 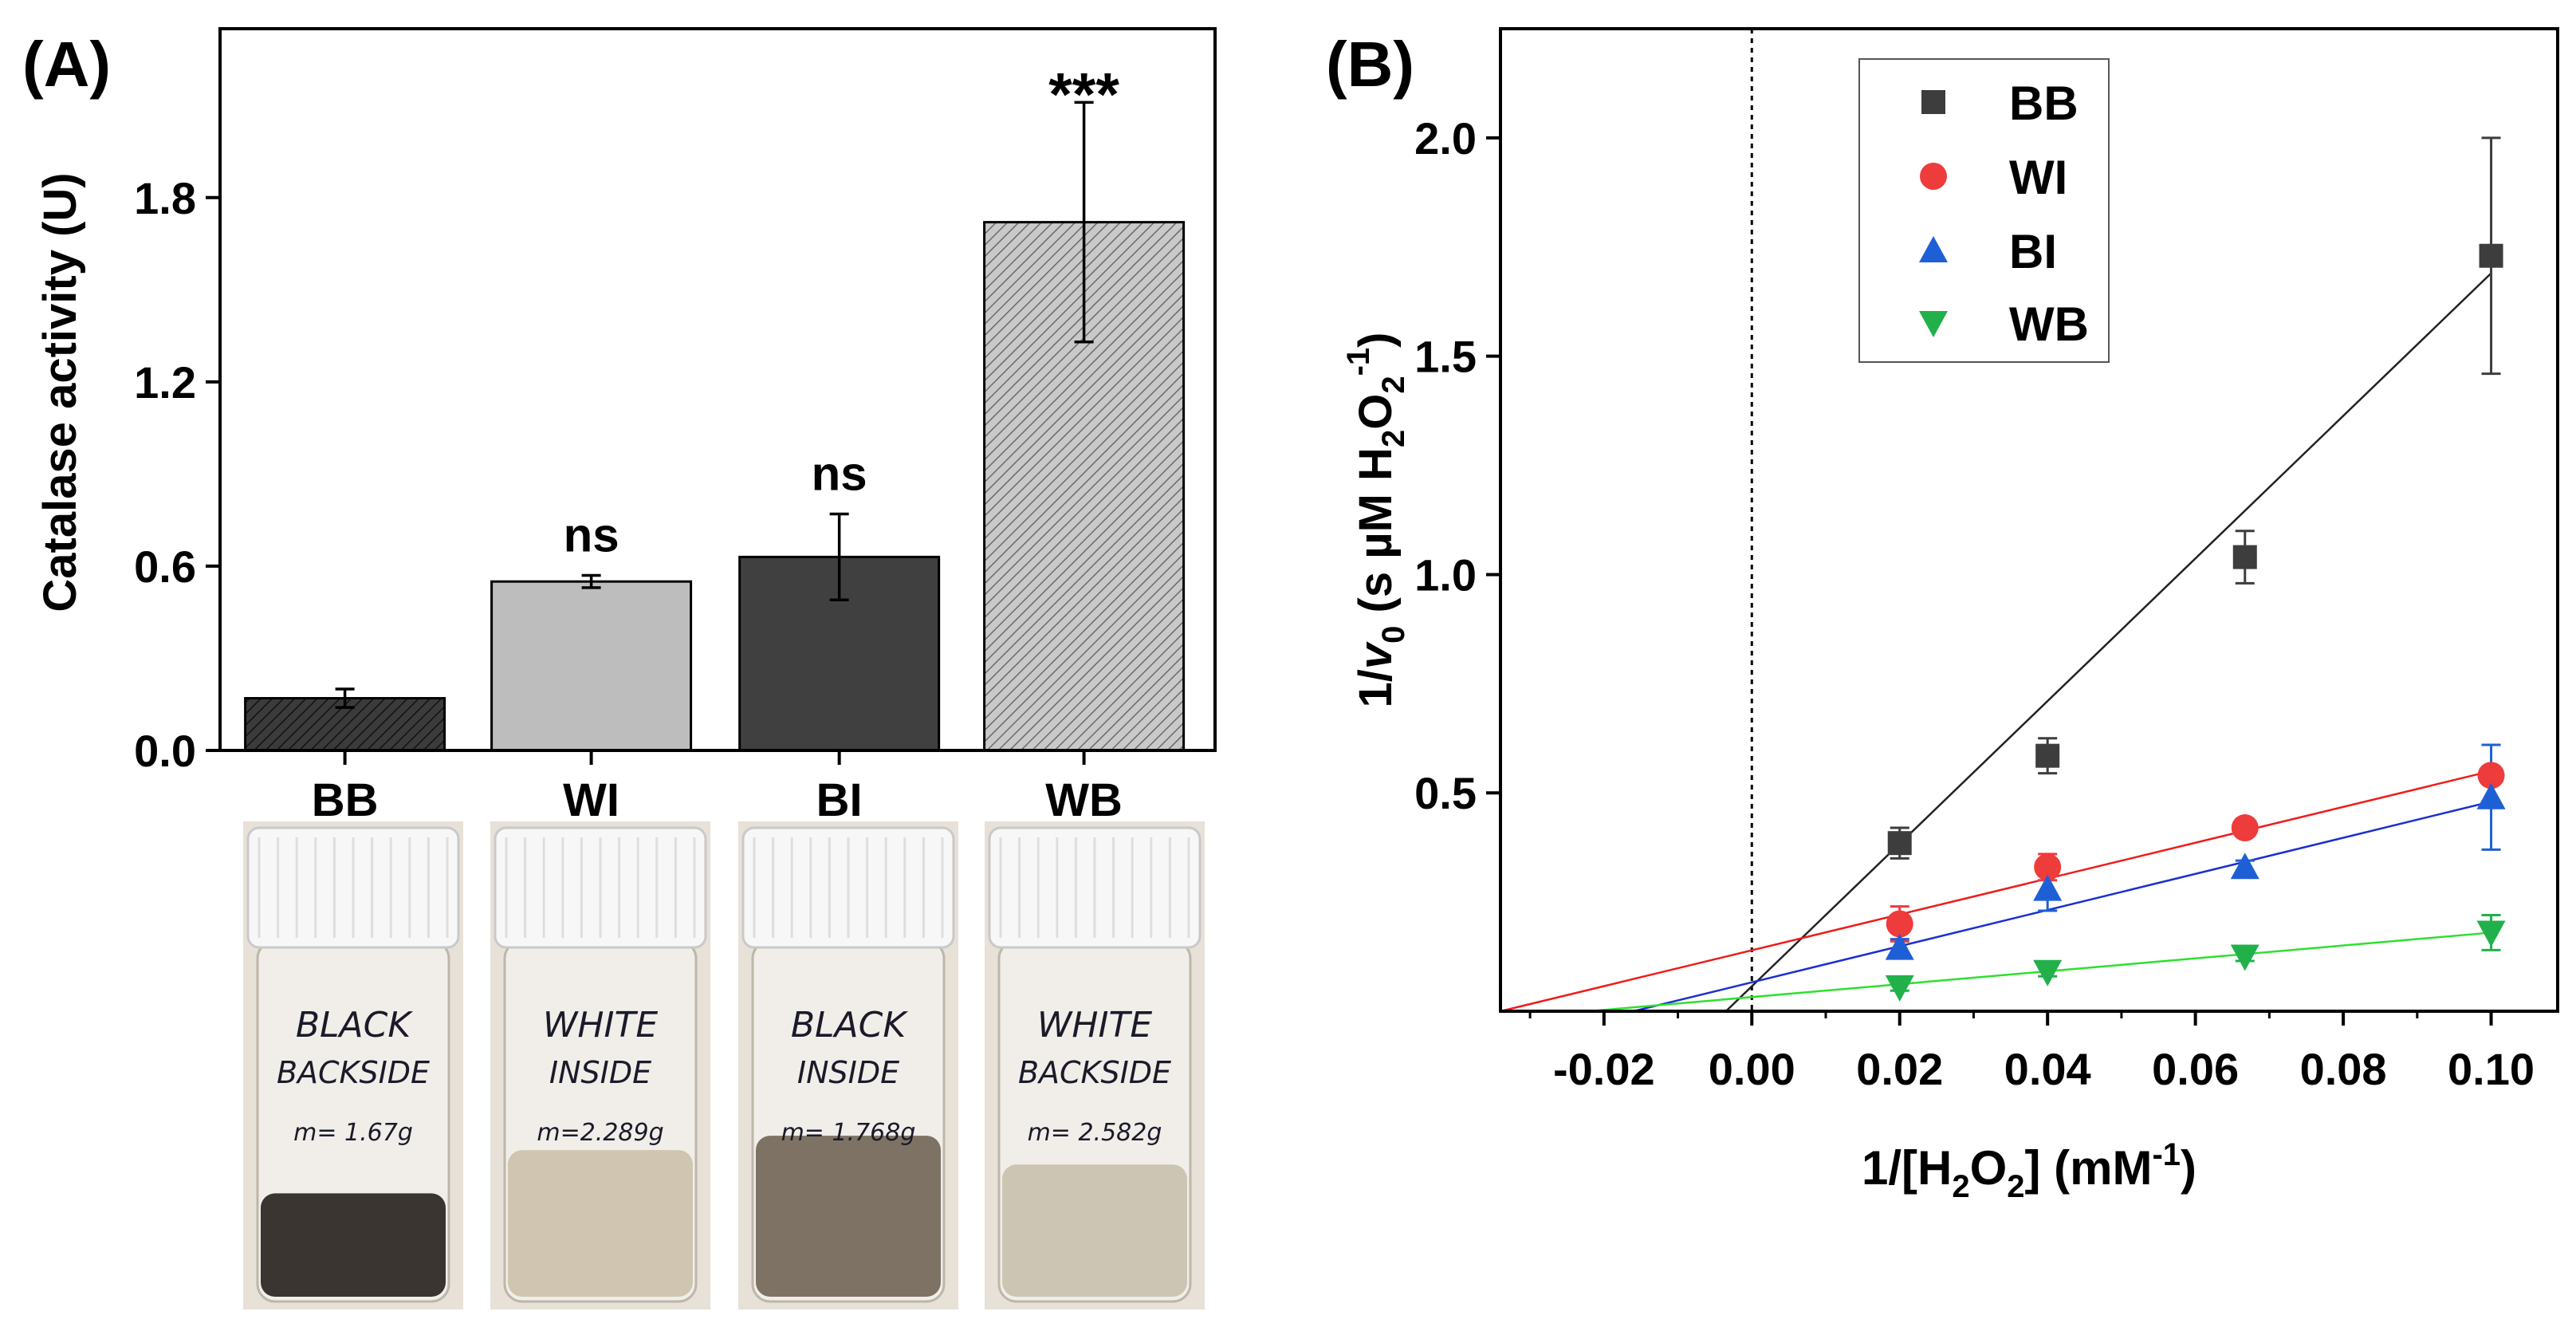 I want to click on error-bar-BB, so click(x=345, y=698).